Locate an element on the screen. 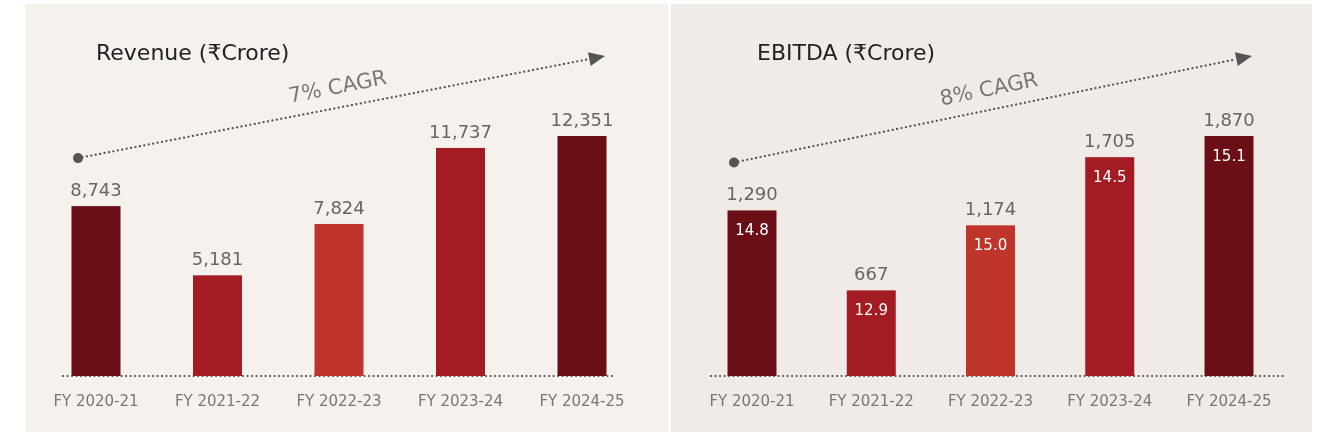 This screenshot has height=433, width=1323. text: 7% CAGR is located at coordinates (337, 86).